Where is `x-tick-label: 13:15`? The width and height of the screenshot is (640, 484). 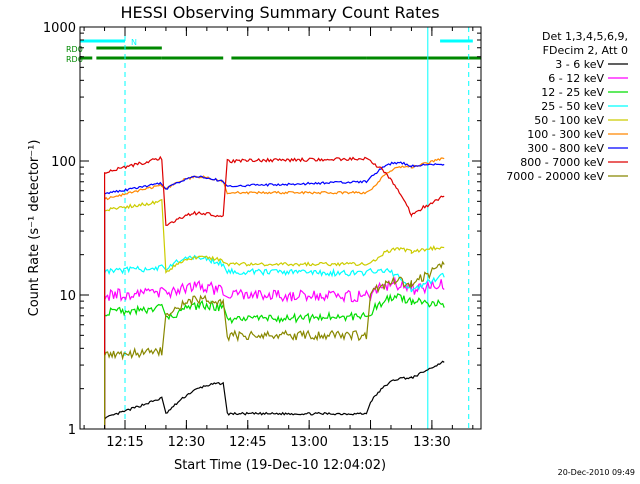
x-tick-label: 13:15 is located at coordinates (370, 442).